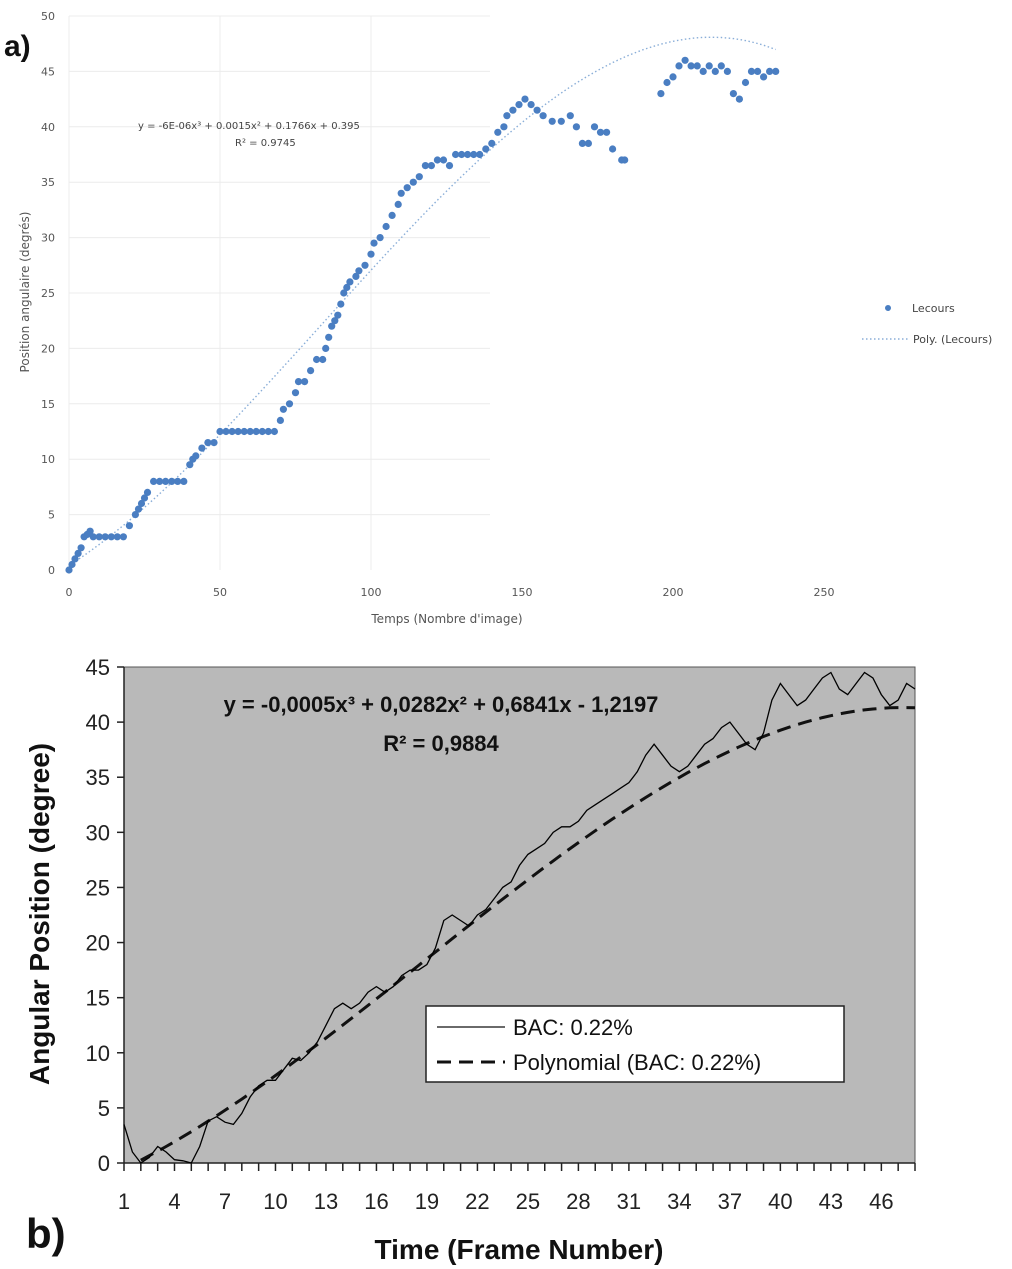 This screenshot has height=1269, width=1012. What do you see at coordinates (450, 592) in the screenshot?
I see `chart-a-x-ticks: 0 50 100 150 200 250` at bounding box center [450, 592].